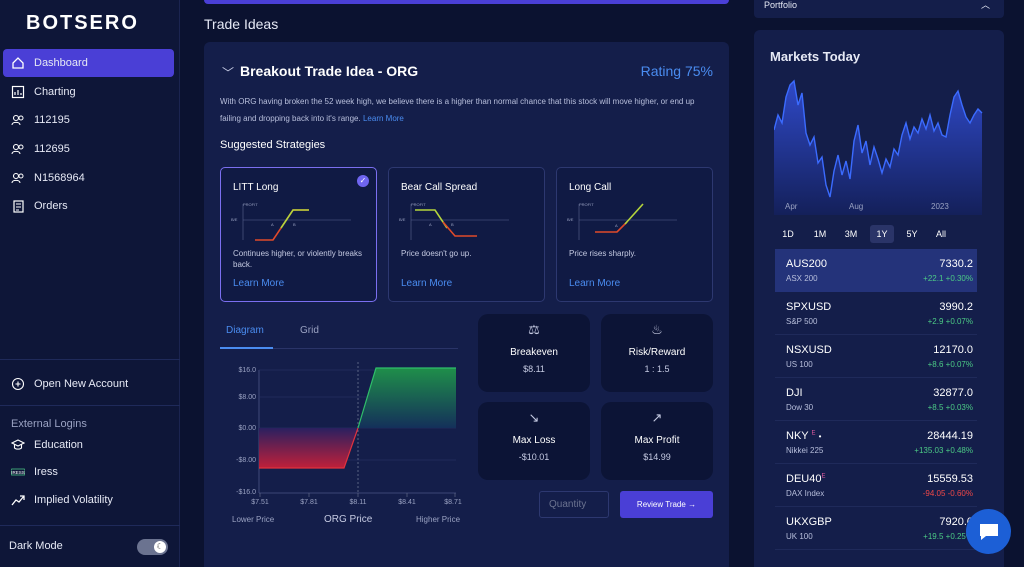  I want to click on graduation-cap-icon, so click(18, 444).